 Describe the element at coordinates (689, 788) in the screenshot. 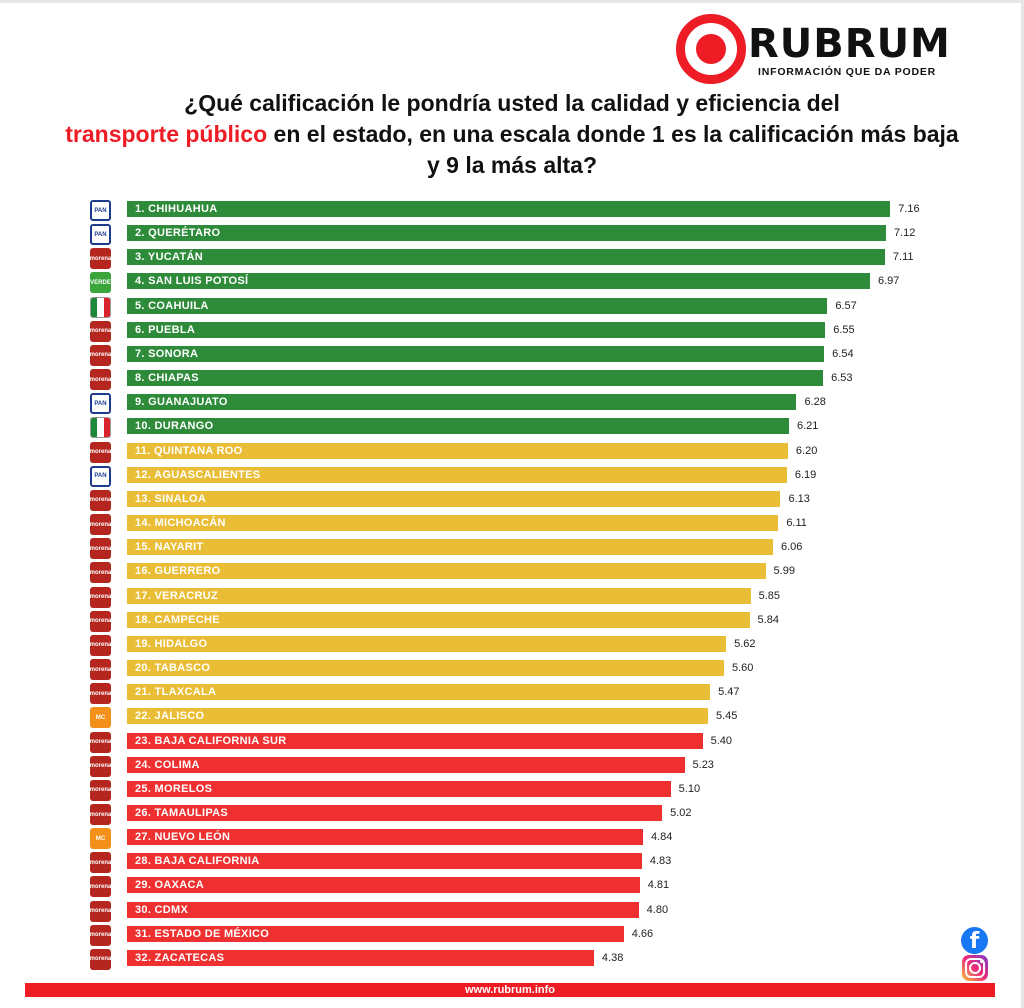

I see `bar-value-label: 5.10` at that location.